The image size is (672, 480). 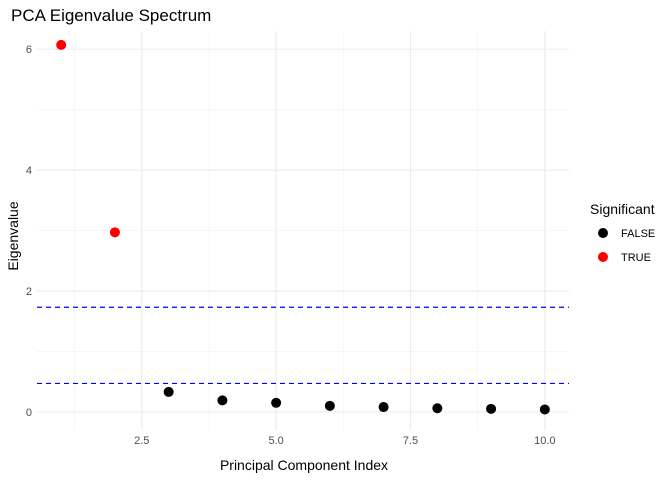 I want to click on legend: Significant FALSE TRUE, so click(x=622, y=232).